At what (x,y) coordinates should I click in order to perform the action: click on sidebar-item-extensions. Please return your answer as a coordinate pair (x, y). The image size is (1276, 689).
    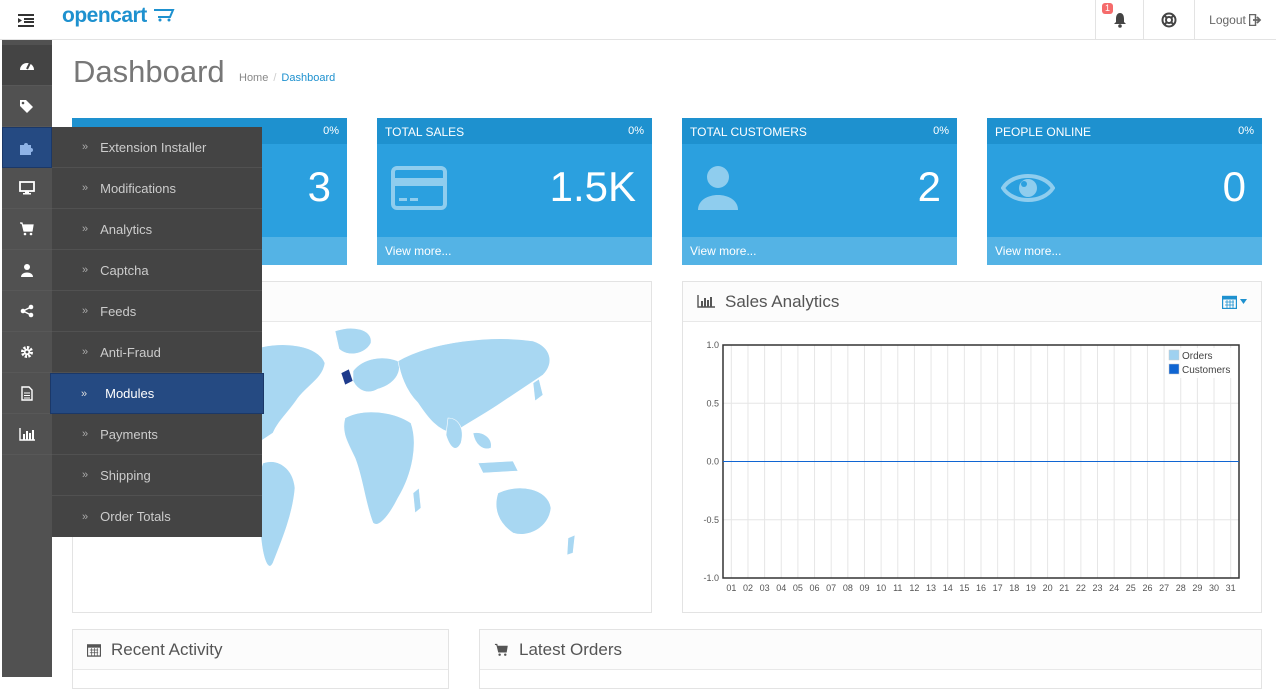
    Looking at the image, I should click on (27, 147).